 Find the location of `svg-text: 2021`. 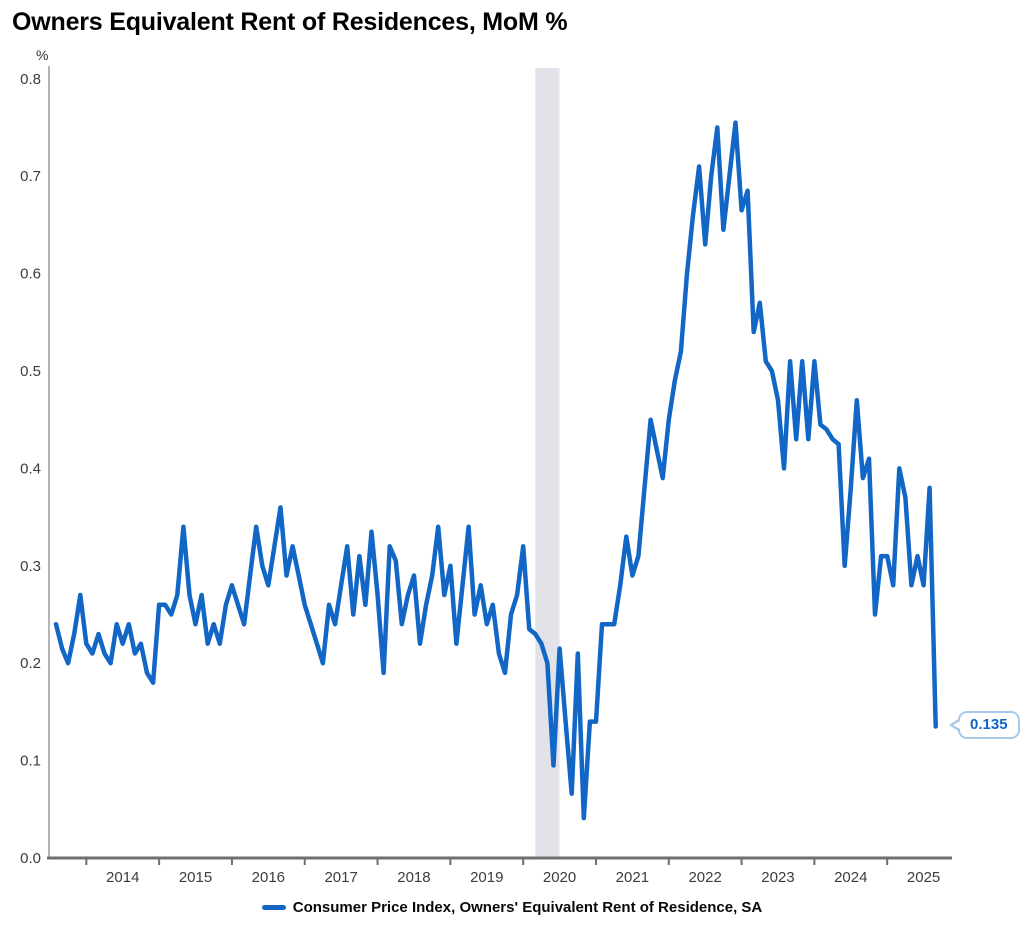

svg-text: 2021 is located at coordinates (632, 877).